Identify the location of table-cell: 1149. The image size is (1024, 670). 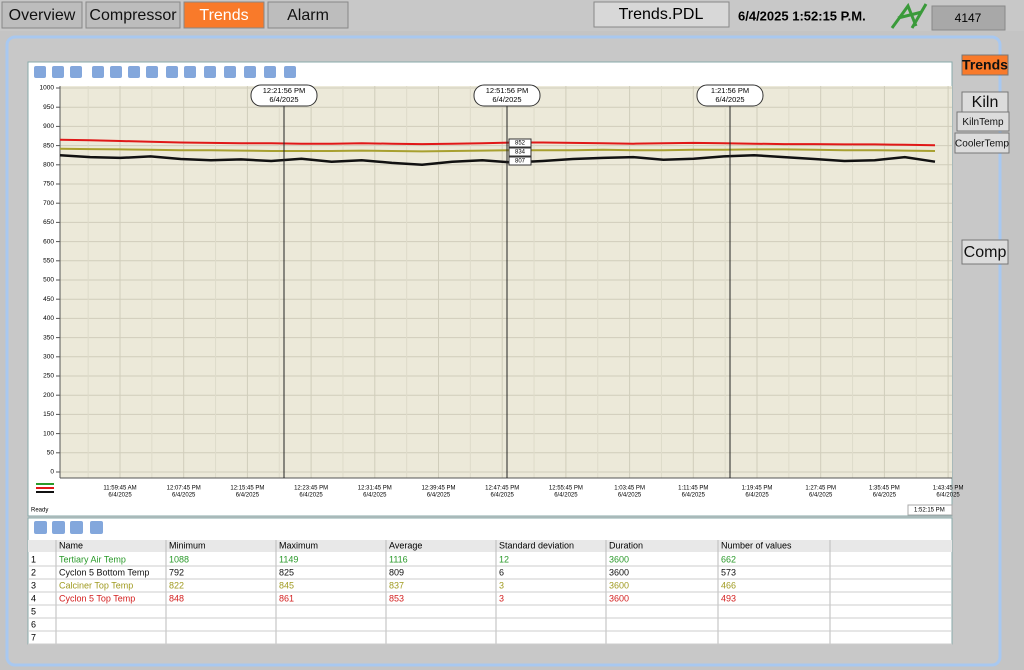
(288, 559).